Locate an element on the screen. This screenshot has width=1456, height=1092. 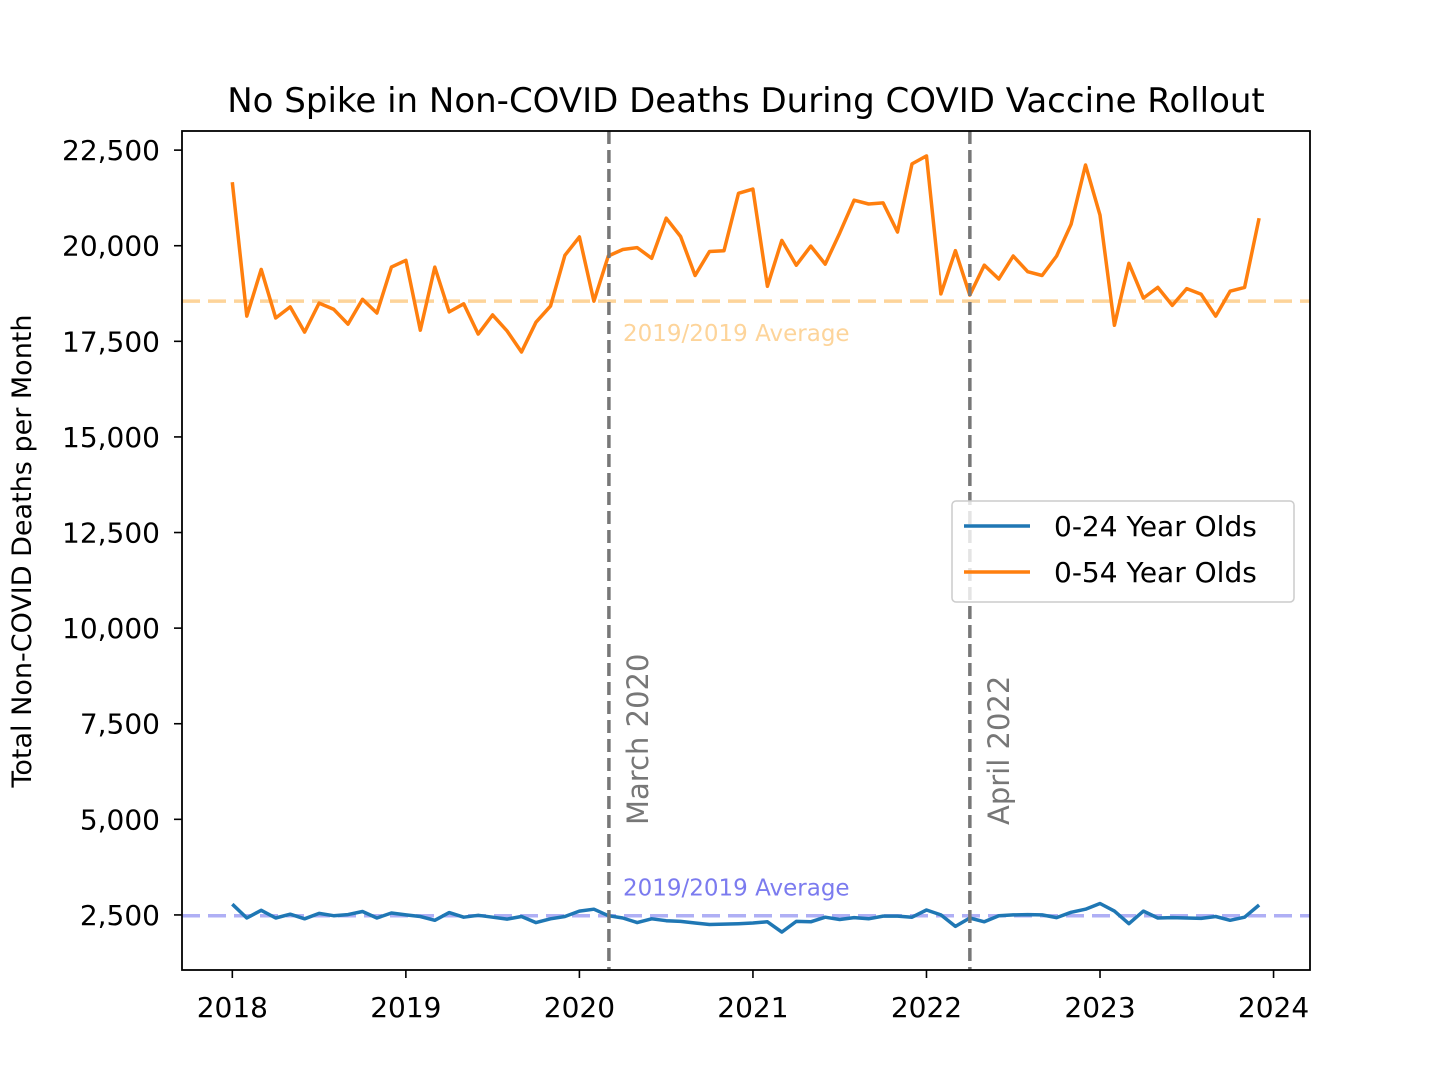
y-axis-label: Total Non-COVID Deaths per Month is located at coordinates (22, 551).